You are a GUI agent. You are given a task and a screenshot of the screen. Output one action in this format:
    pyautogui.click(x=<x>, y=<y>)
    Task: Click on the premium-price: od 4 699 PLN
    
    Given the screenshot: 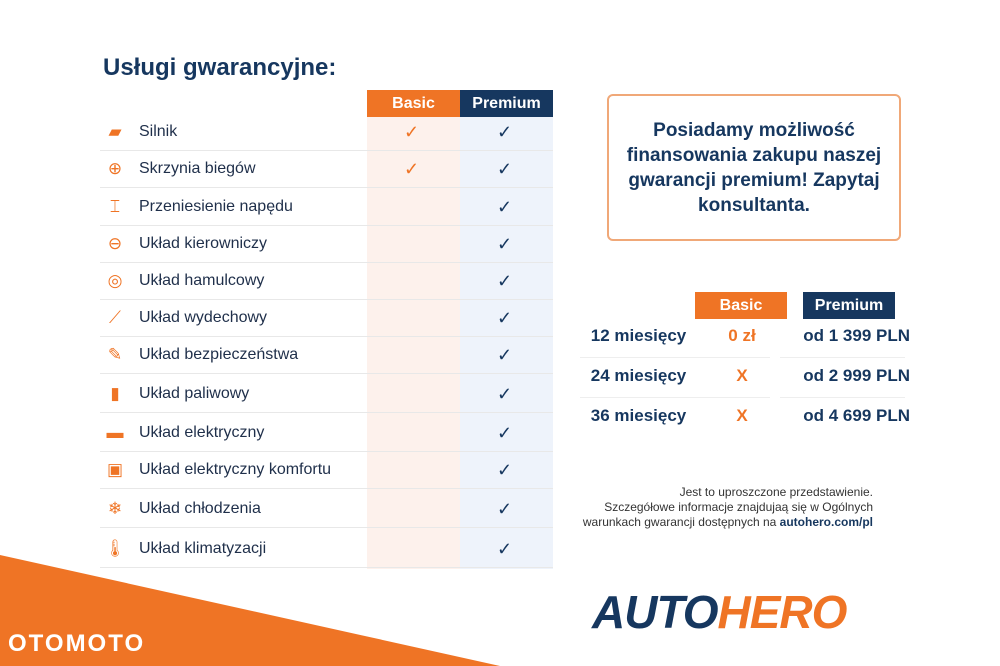 What is the action you would take?
    pyautogui.click(x=856, y=415)
    